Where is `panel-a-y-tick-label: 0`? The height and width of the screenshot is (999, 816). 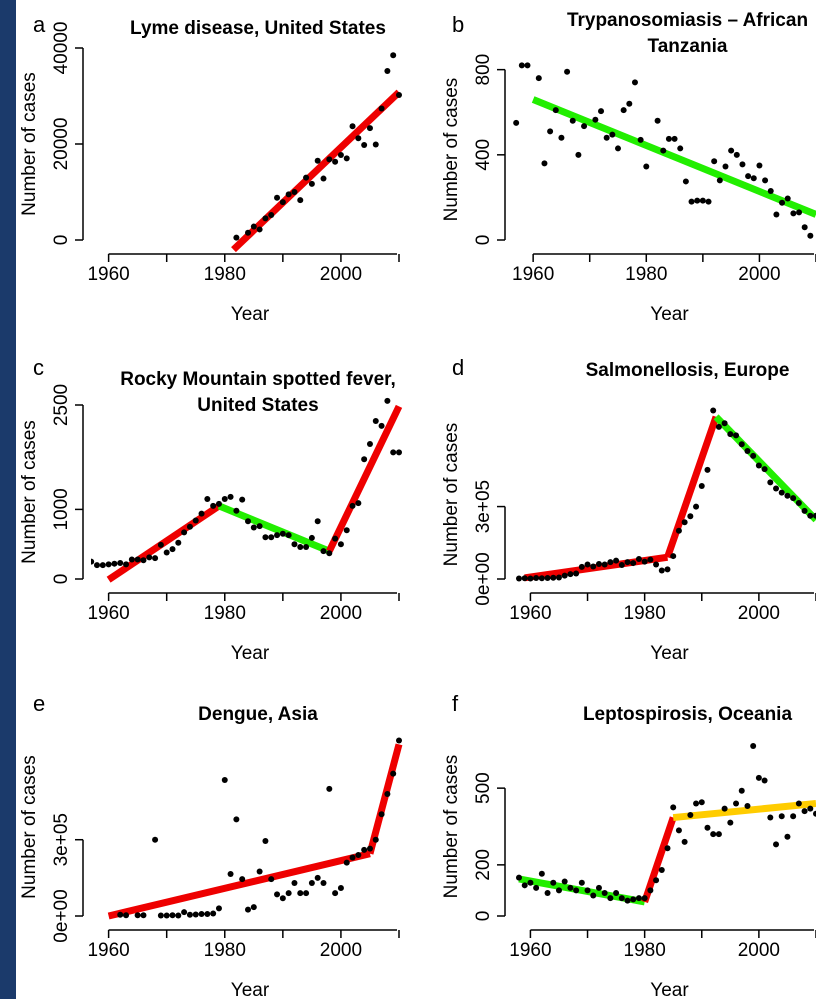
panel-a-y-tick-label: 0 is located at coordinates (61, 240).